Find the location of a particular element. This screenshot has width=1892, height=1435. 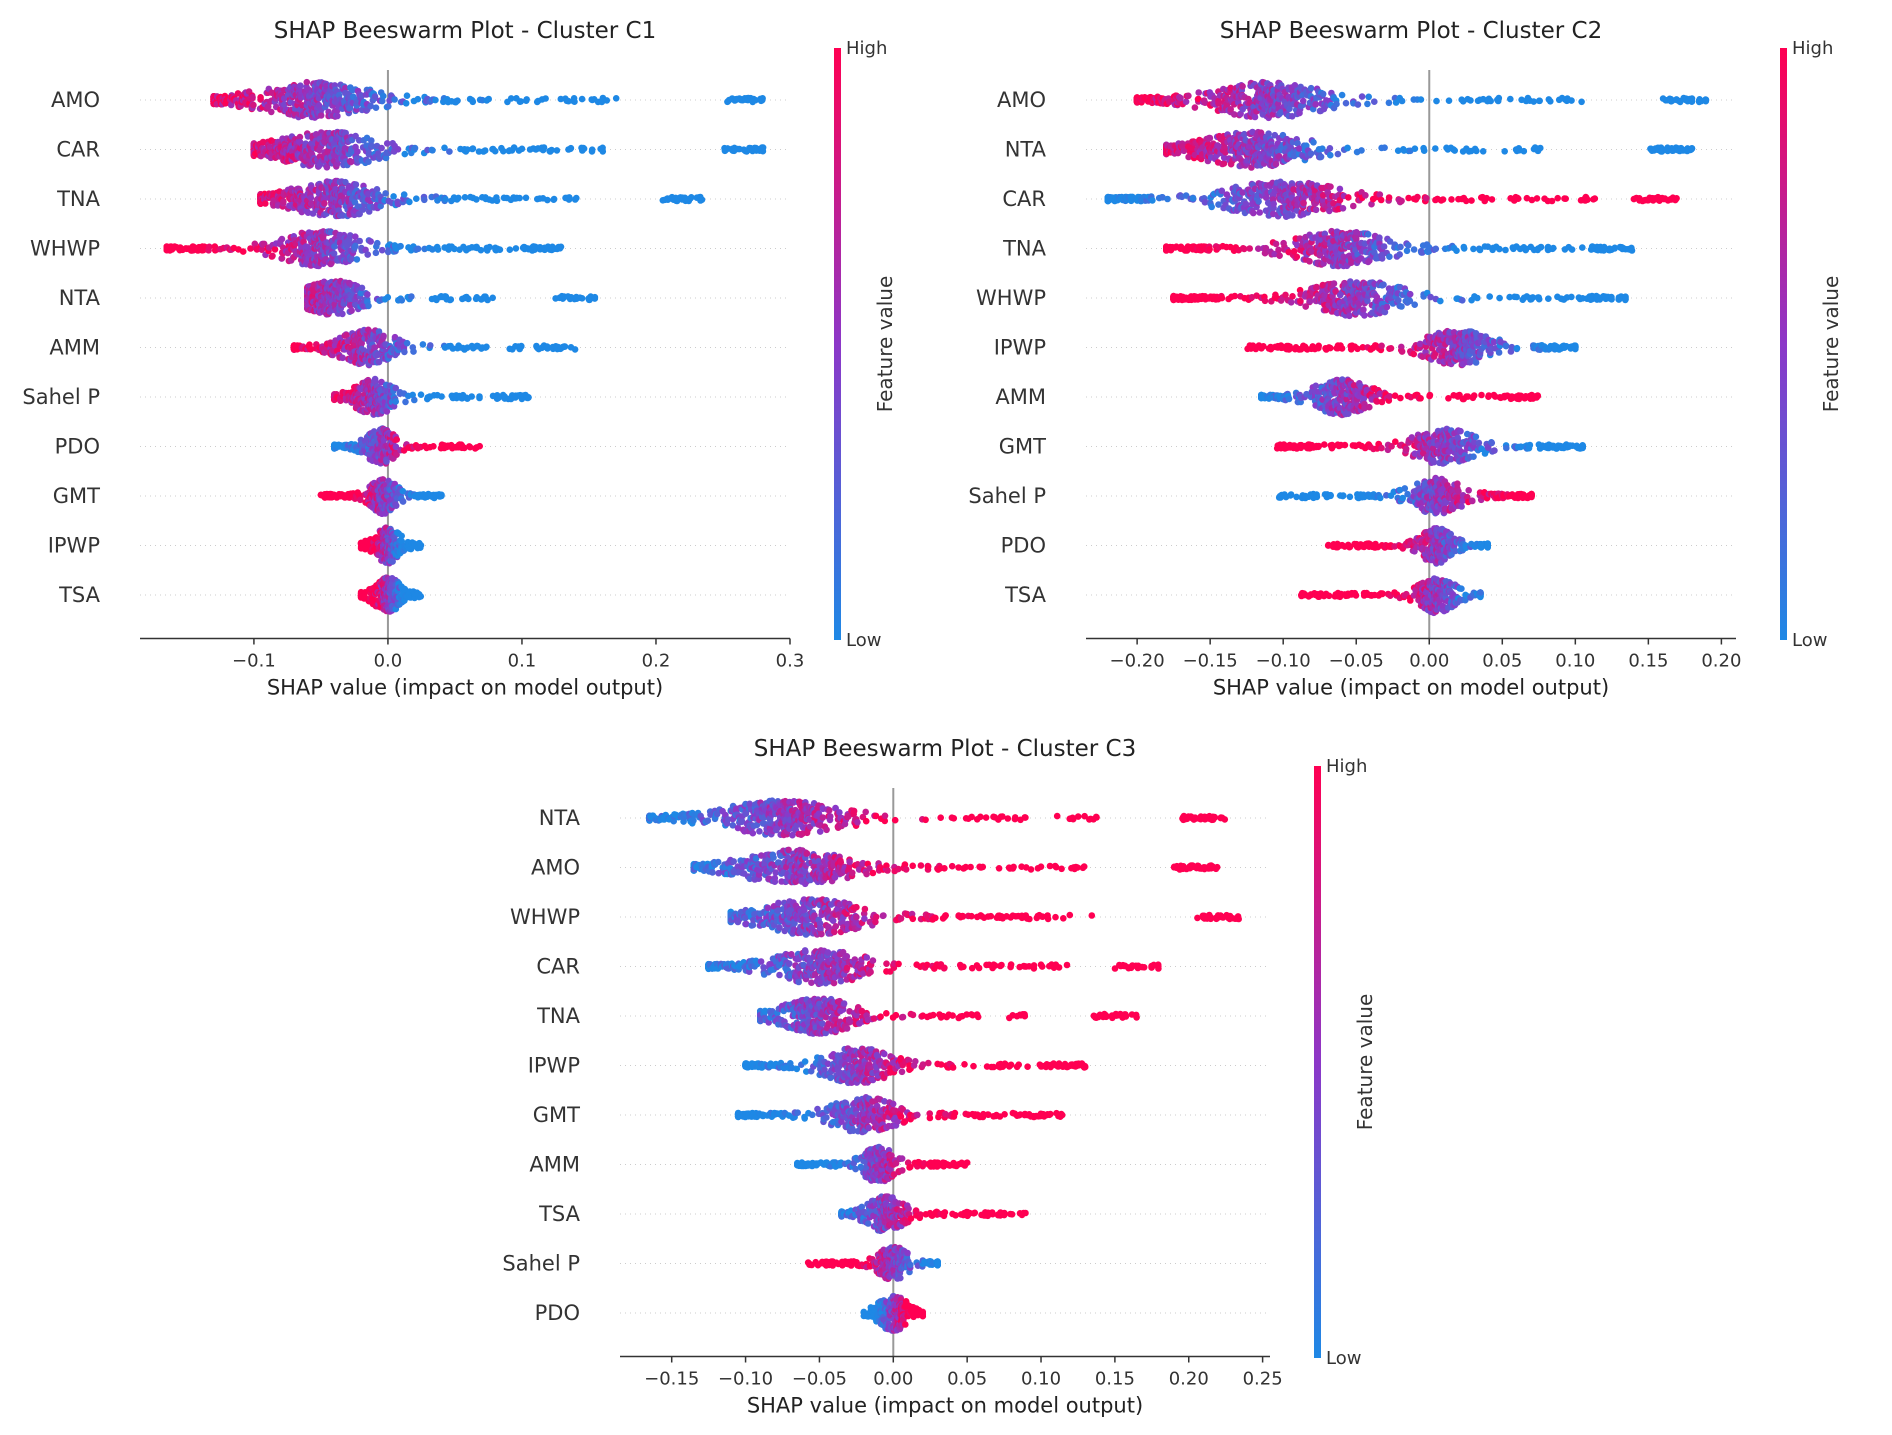

c1-x-tick-label: 0.2 is located at coordinates (656, 661).